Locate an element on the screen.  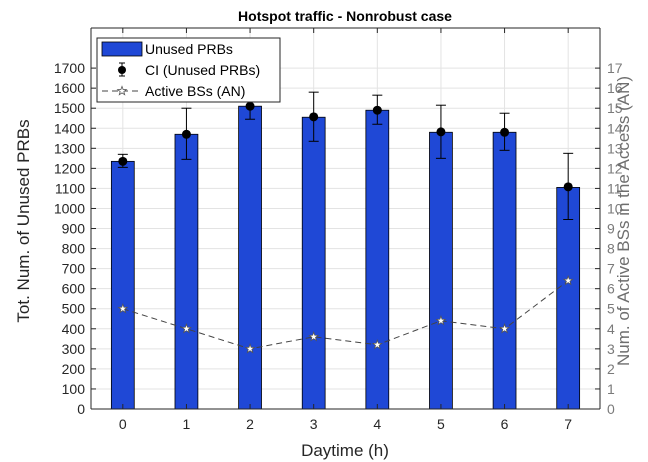
active-bs-line is located at coordinates (345, 315).